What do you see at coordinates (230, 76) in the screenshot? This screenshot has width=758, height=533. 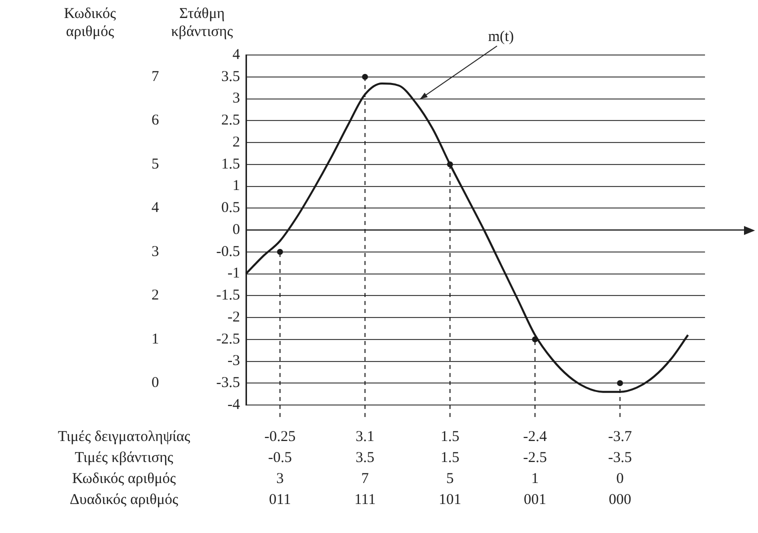 I see `y-tick-label: 3.5` at bounding box center [230, 76].